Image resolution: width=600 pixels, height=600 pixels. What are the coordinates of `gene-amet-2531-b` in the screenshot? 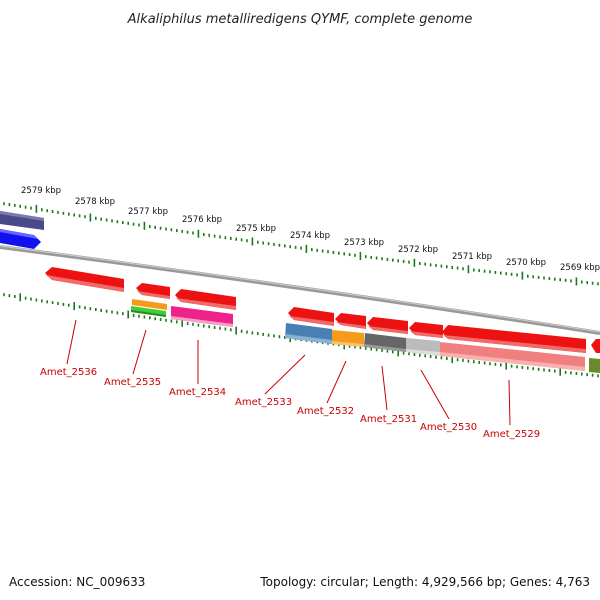 It's located at (385, 342).